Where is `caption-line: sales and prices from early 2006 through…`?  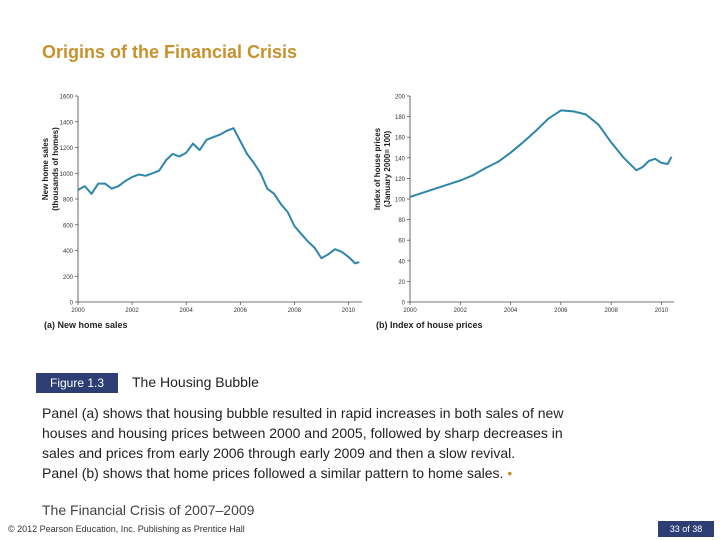
caption-line: sales and prices from early 2006 through… is located at coordinates (279, 453).